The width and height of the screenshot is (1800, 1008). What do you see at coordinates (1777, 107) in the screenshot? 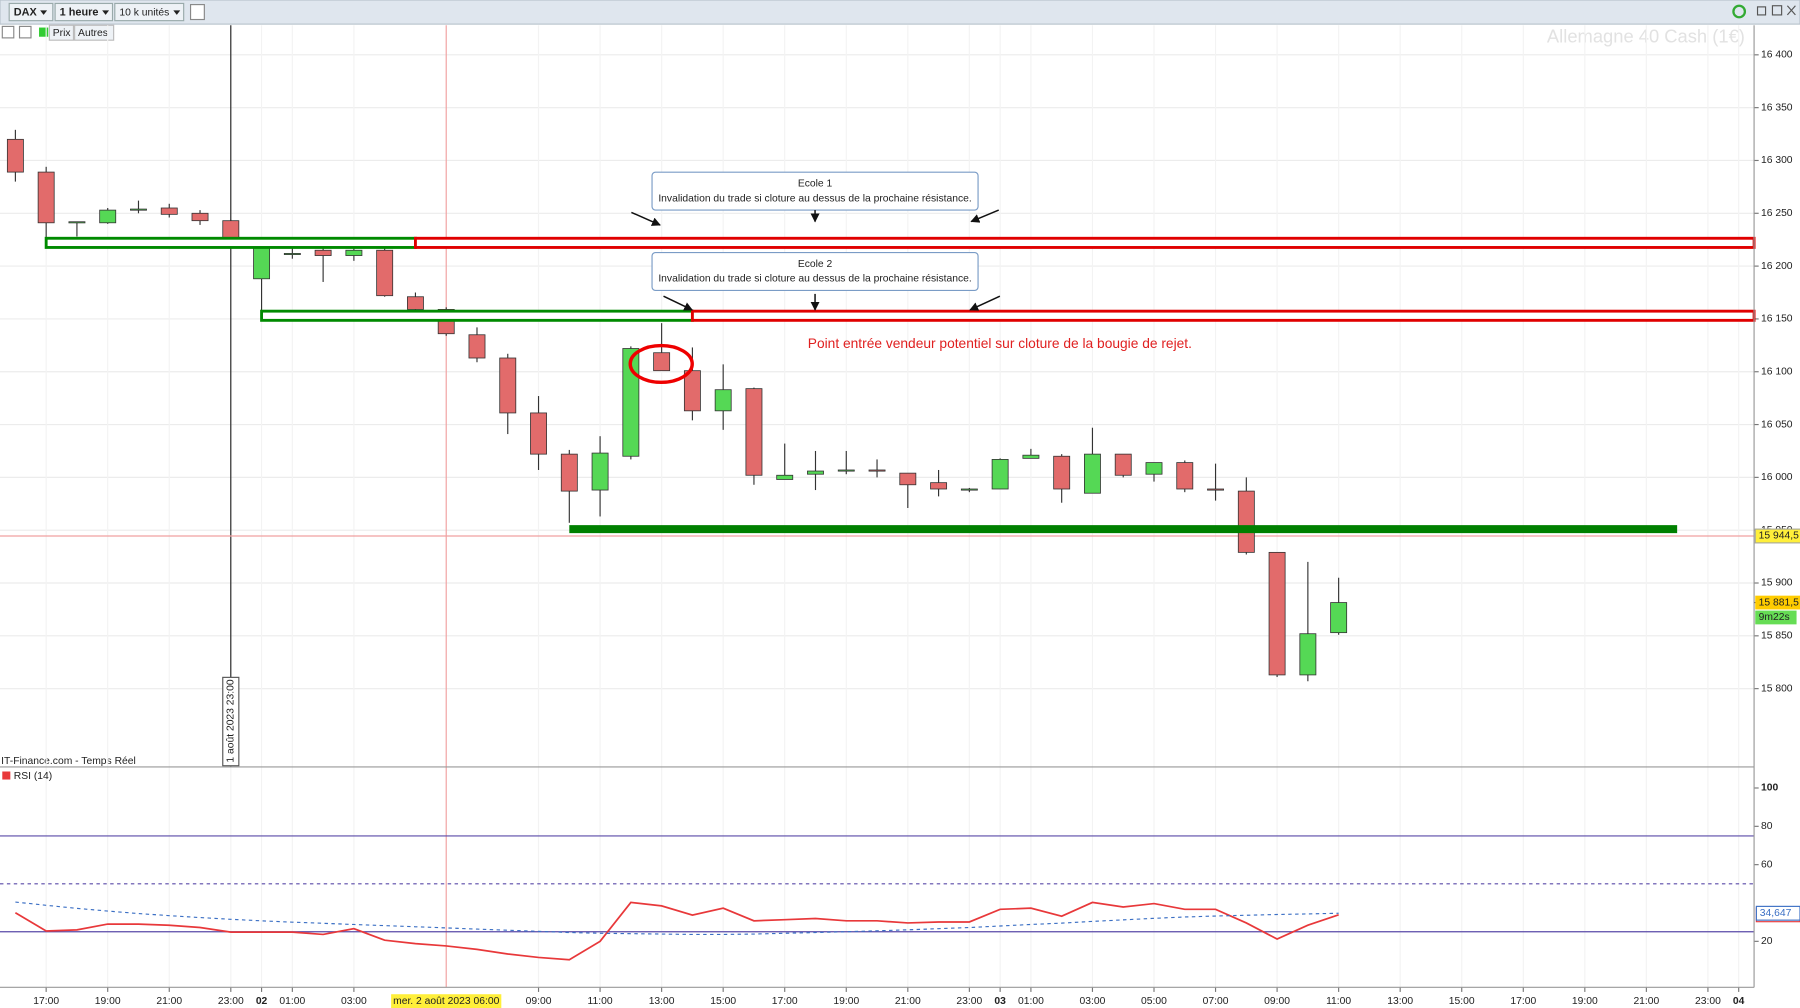
I see `y-tick-label: 16 350` at bounding box center [1777, 107].